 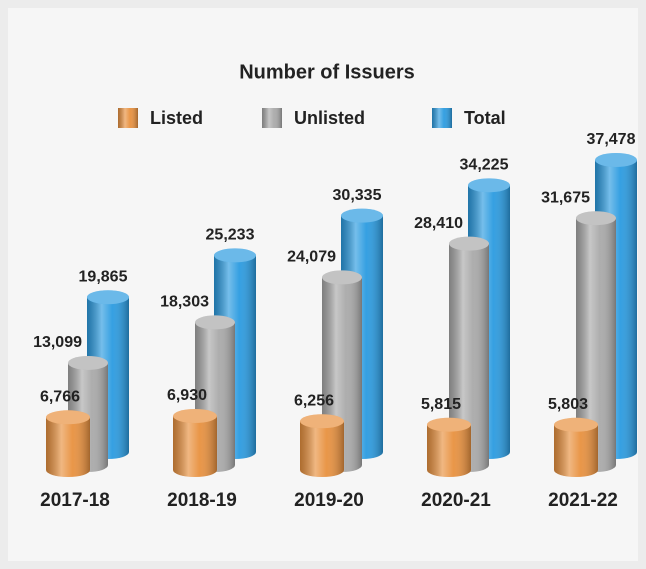 I want to click on value-label: 31,675, so click(x=565, y=197).